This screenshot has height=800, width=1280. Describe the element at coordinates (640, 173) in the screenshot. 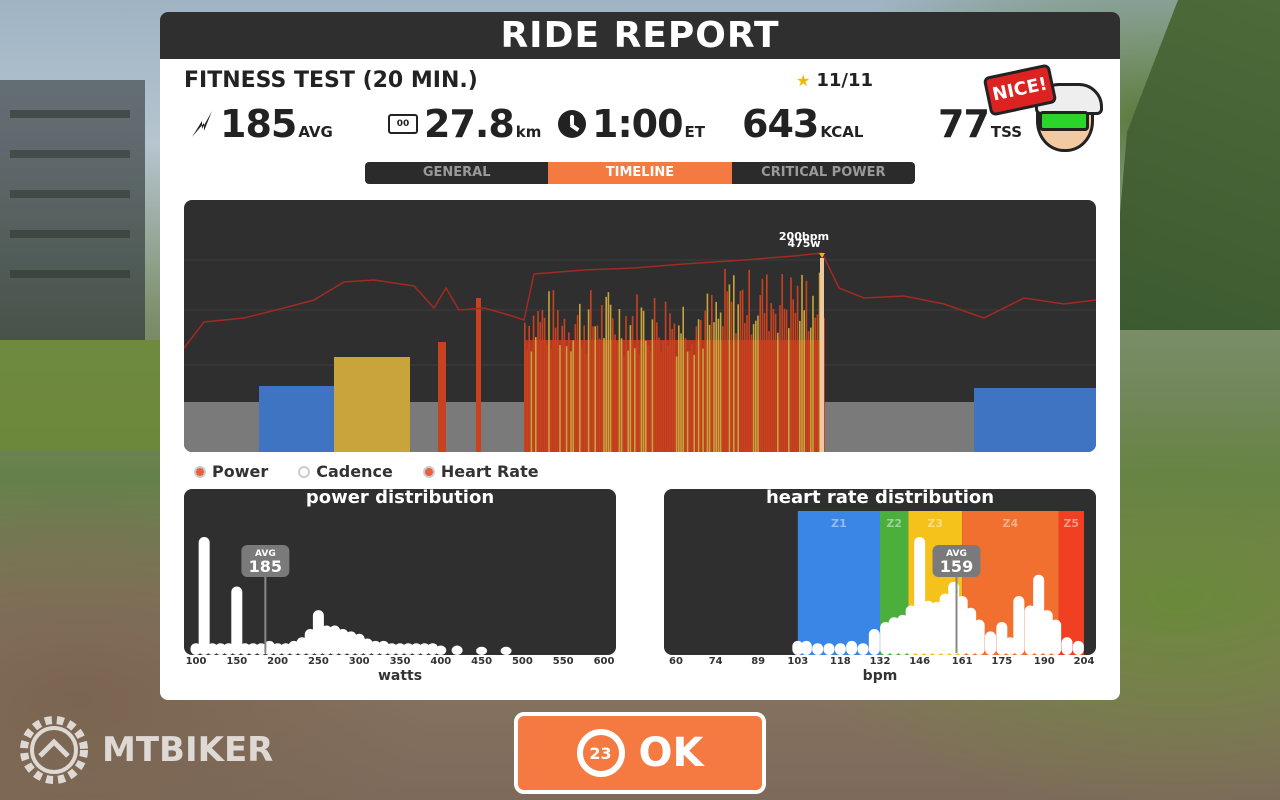

I see `tab-timeline: TIMELINE` at that location.